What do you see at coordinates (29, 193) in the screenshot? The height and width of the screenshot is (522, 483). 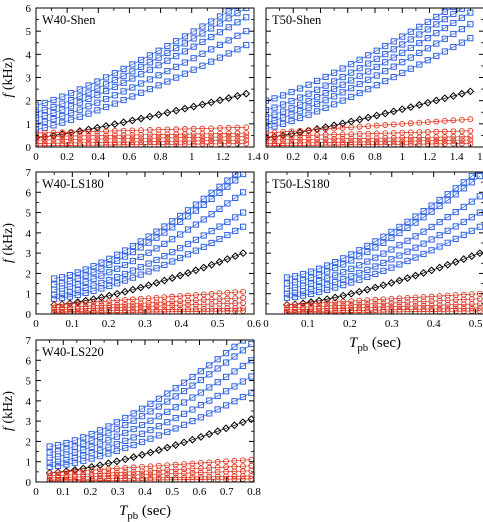 I see `y-tick-label: 6` at bounding box center [29, 193].